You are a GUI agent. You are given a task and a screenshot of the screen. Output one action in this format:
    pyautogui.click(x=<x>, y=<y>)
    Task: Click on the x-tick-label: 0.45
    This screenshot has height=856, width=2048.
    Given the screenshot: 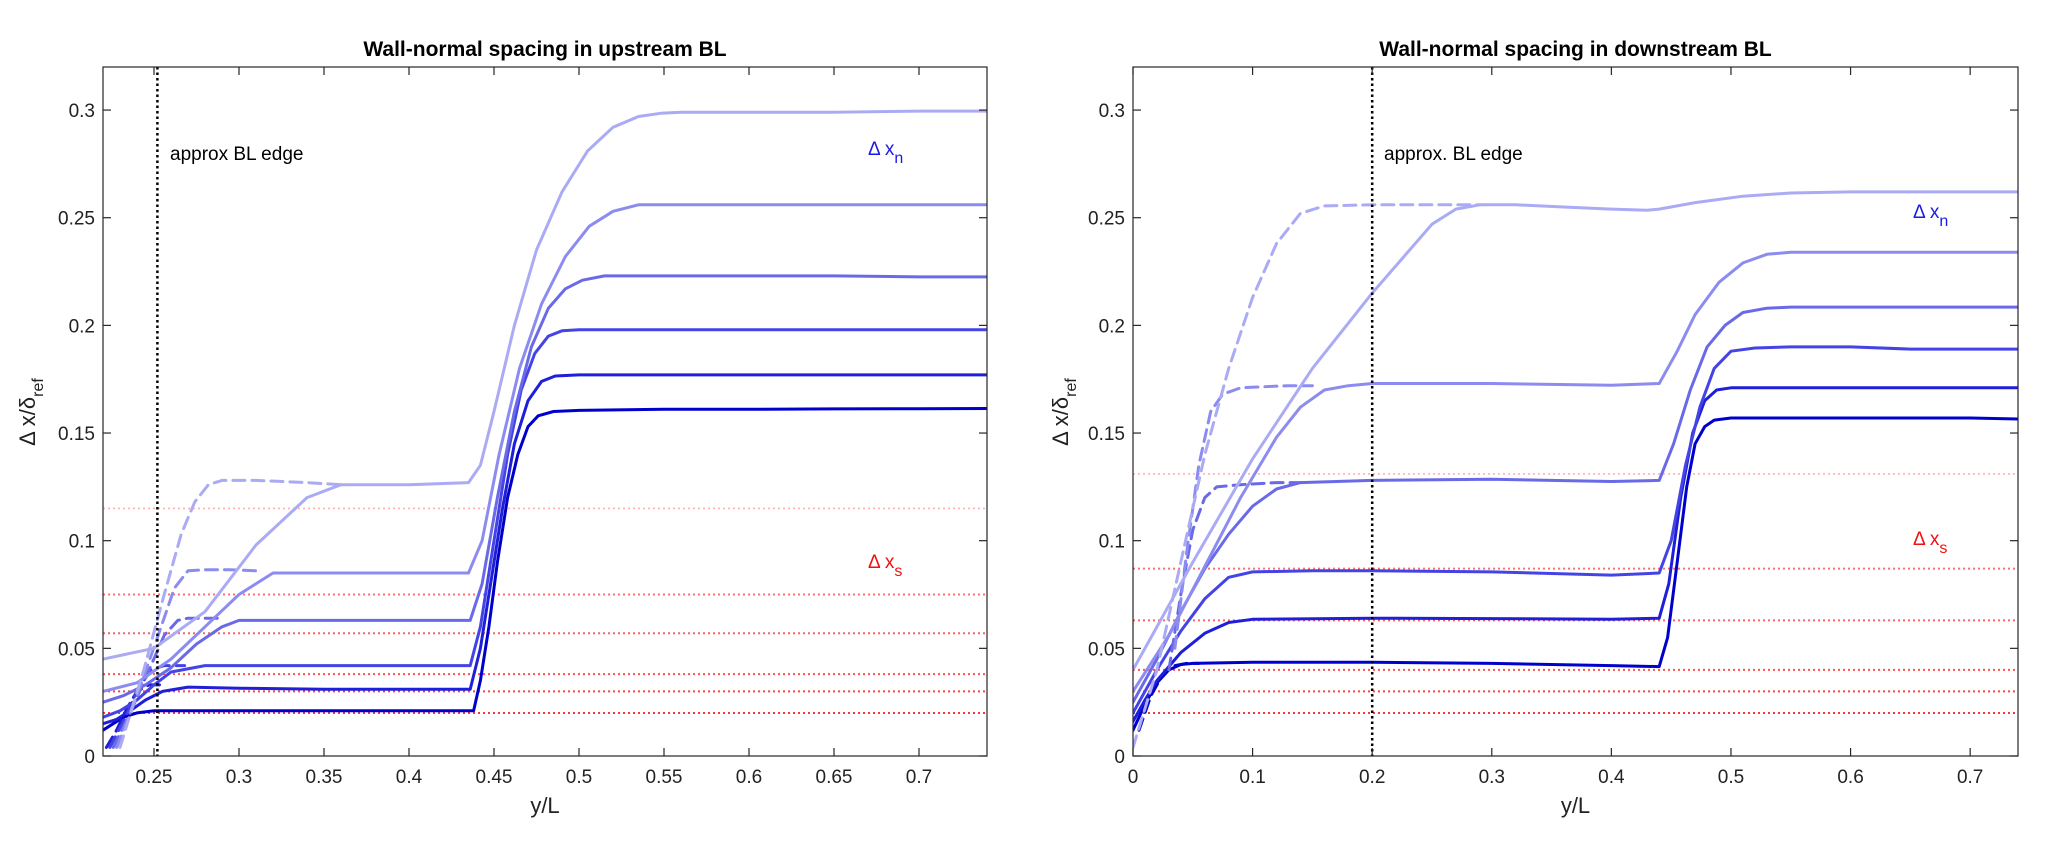 What is the action you would take?
    pyautogui.click(x=494, y=777)
    